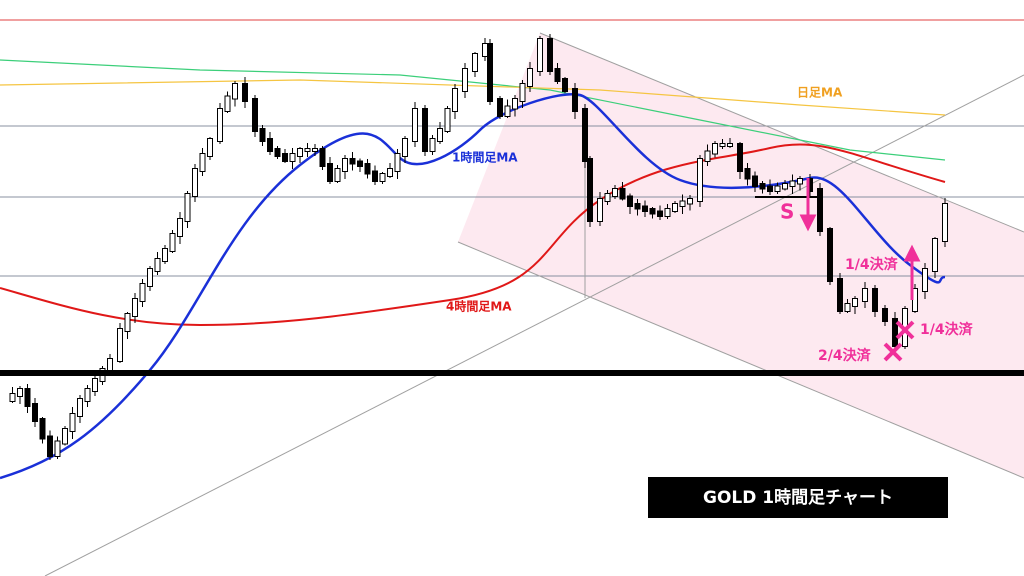  What do you see at coordinates (845, 355) in the screenshot?
I see `label-settle: 2/4決済` at bounding box center [845, 355].